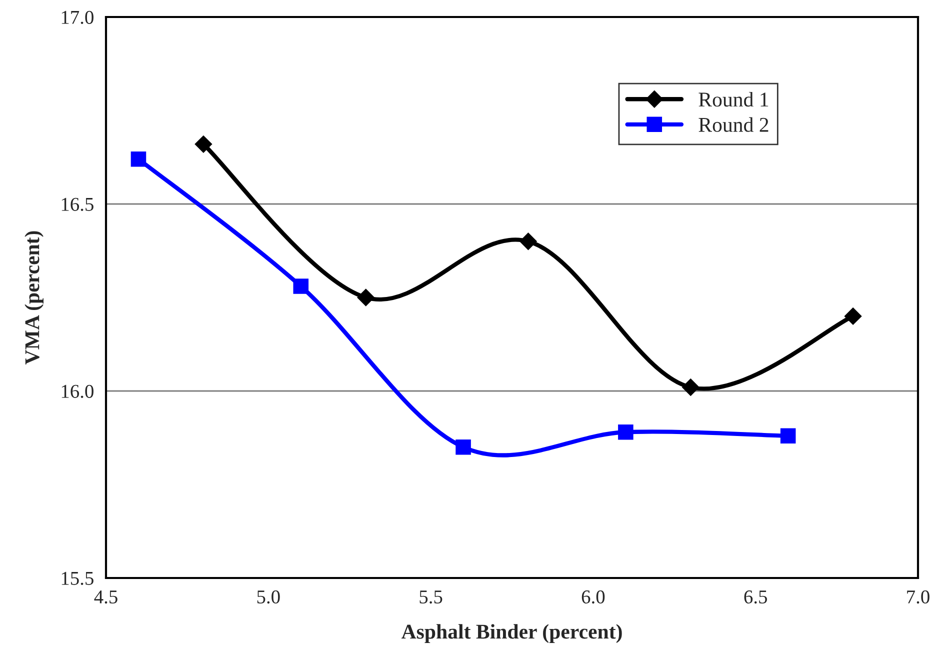  Describe the element at coordinates (268, 597) in the screenshot. I see `x-tick-label: 5.0` at that location.